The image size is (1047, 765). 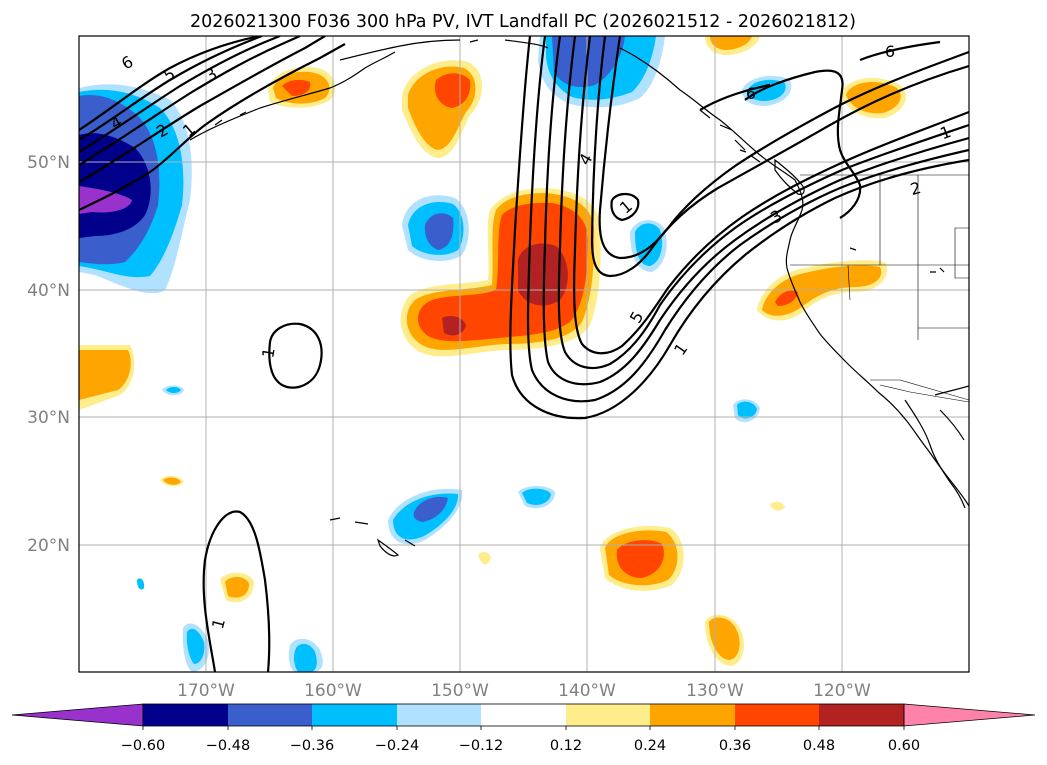 I want to click on colorbar-segment-min-arrow, so click(x=77, y=715).